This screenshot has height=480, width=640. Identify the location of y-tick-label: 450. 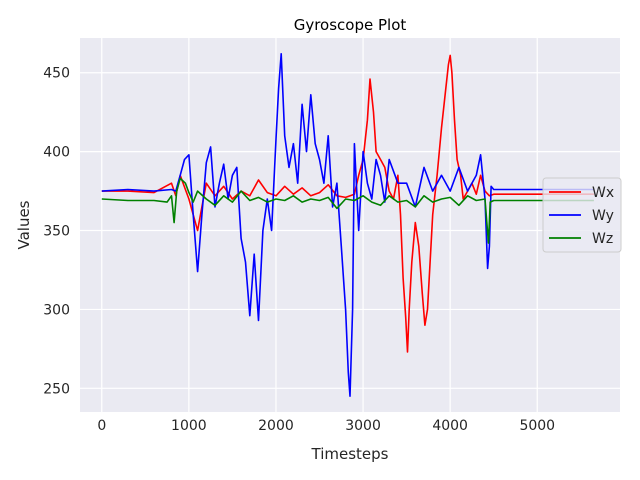
(56, 74).